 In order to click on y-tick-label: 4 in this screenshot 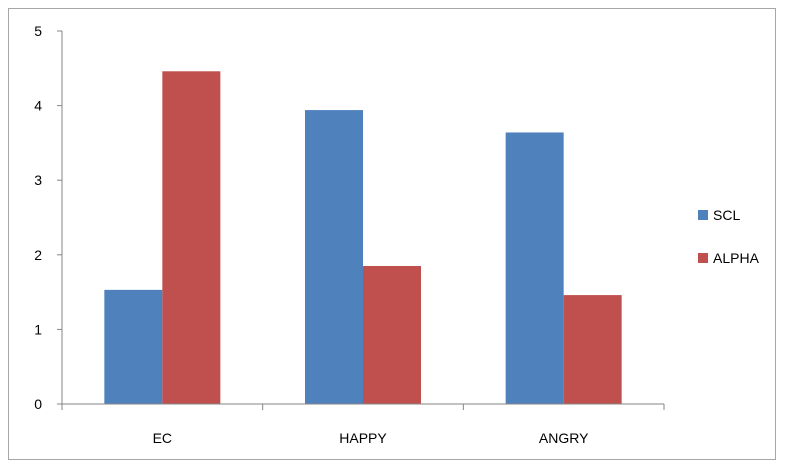, I will do `click(38, 106)`.